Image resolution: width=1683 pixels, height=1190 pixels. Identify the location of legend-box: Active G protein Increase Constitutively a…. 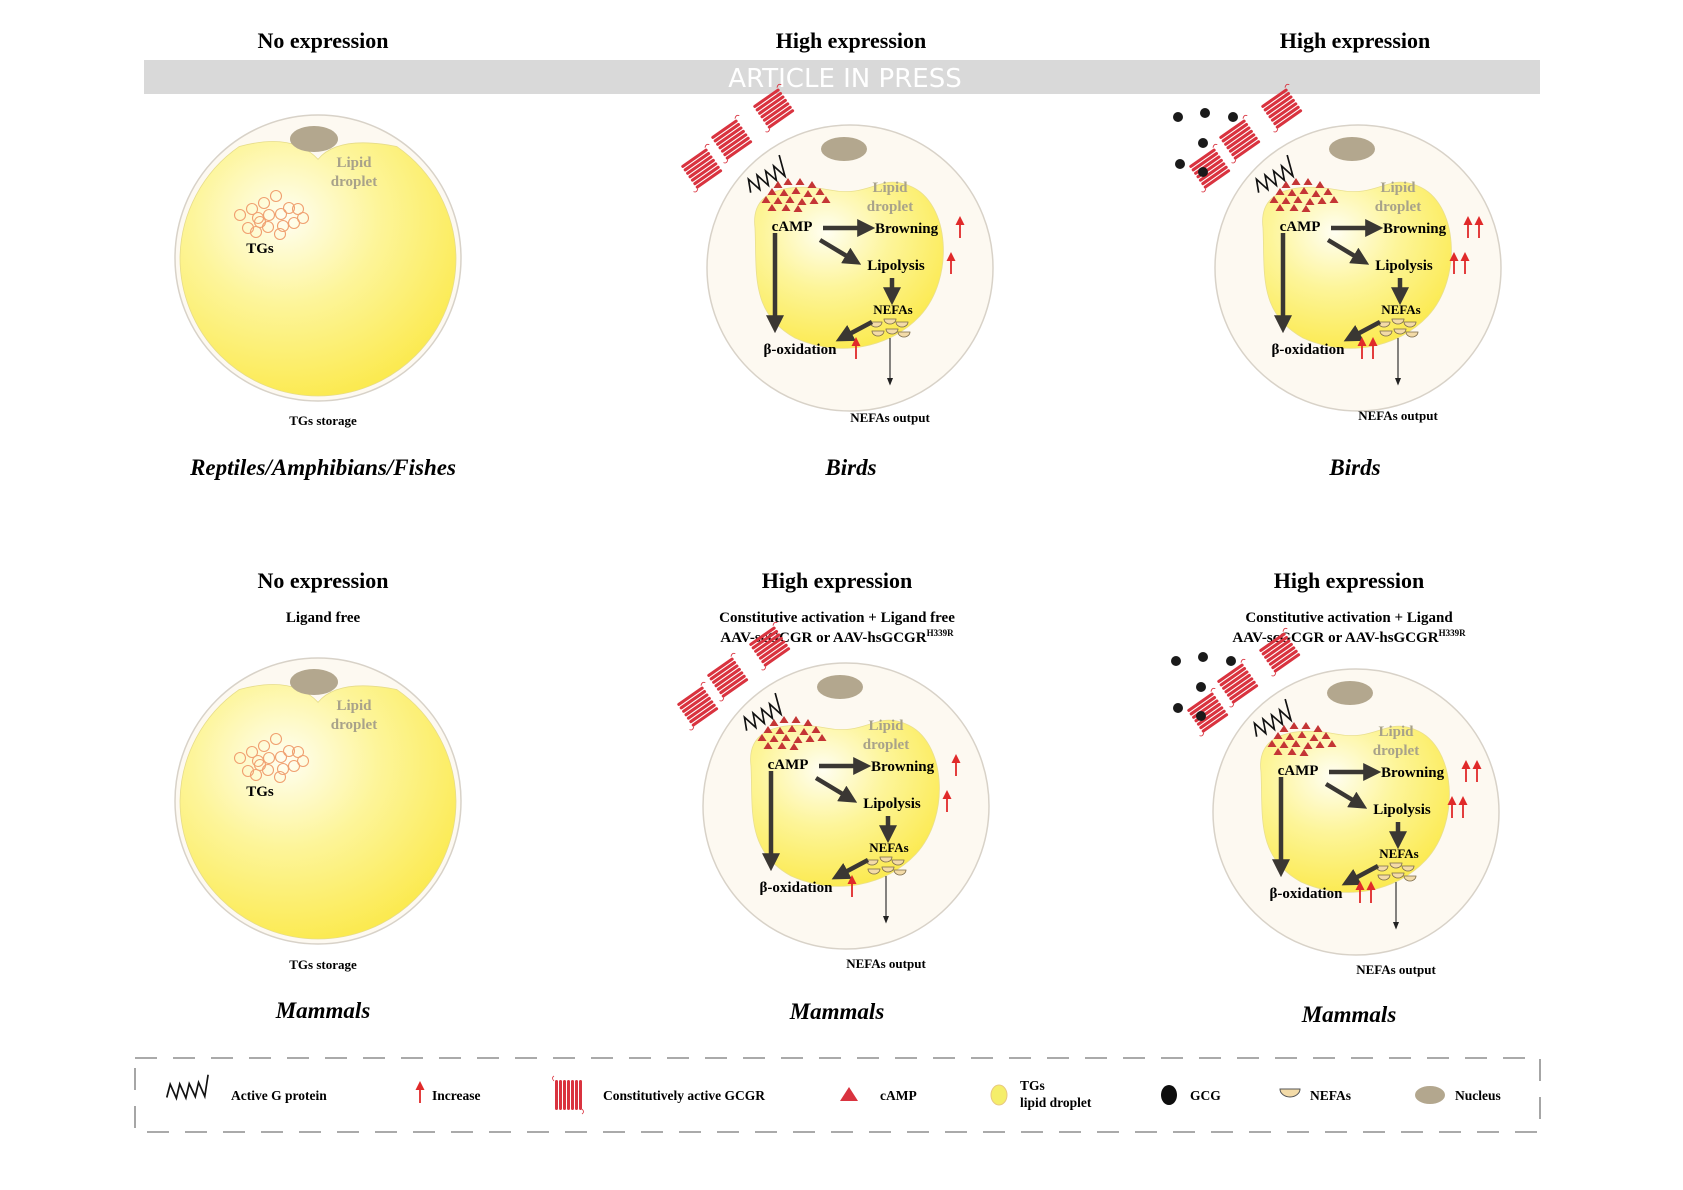
(837, 1095).